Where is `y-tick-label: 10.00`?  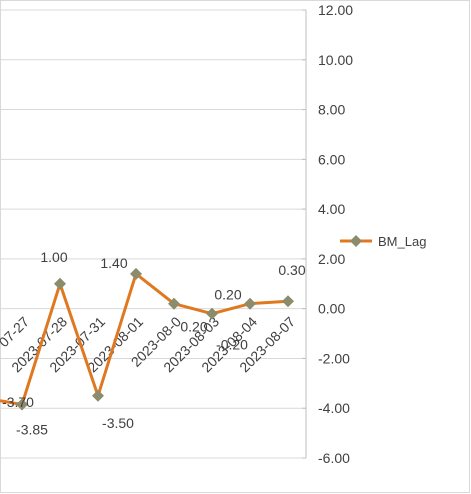 y-tick-label: 10.00 is located at coordinates (335, 60).